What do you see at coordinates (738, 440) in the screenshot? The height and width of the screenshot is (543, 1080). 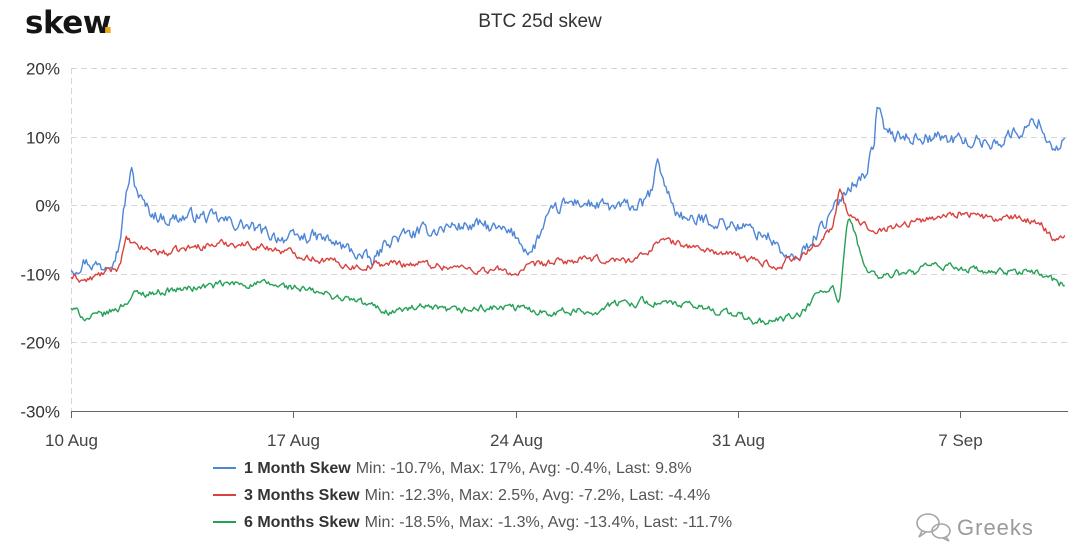 I see `x-tick-label: 31 Aug` at bounding box center [738, 440].